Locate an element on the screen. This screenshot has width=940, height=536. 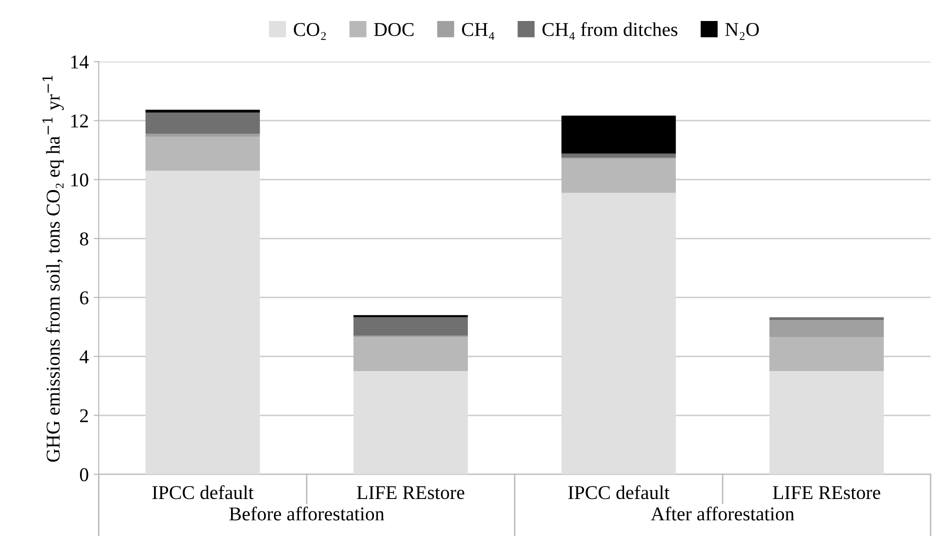
legend-label: DOC is located at coordinates (394, 29).